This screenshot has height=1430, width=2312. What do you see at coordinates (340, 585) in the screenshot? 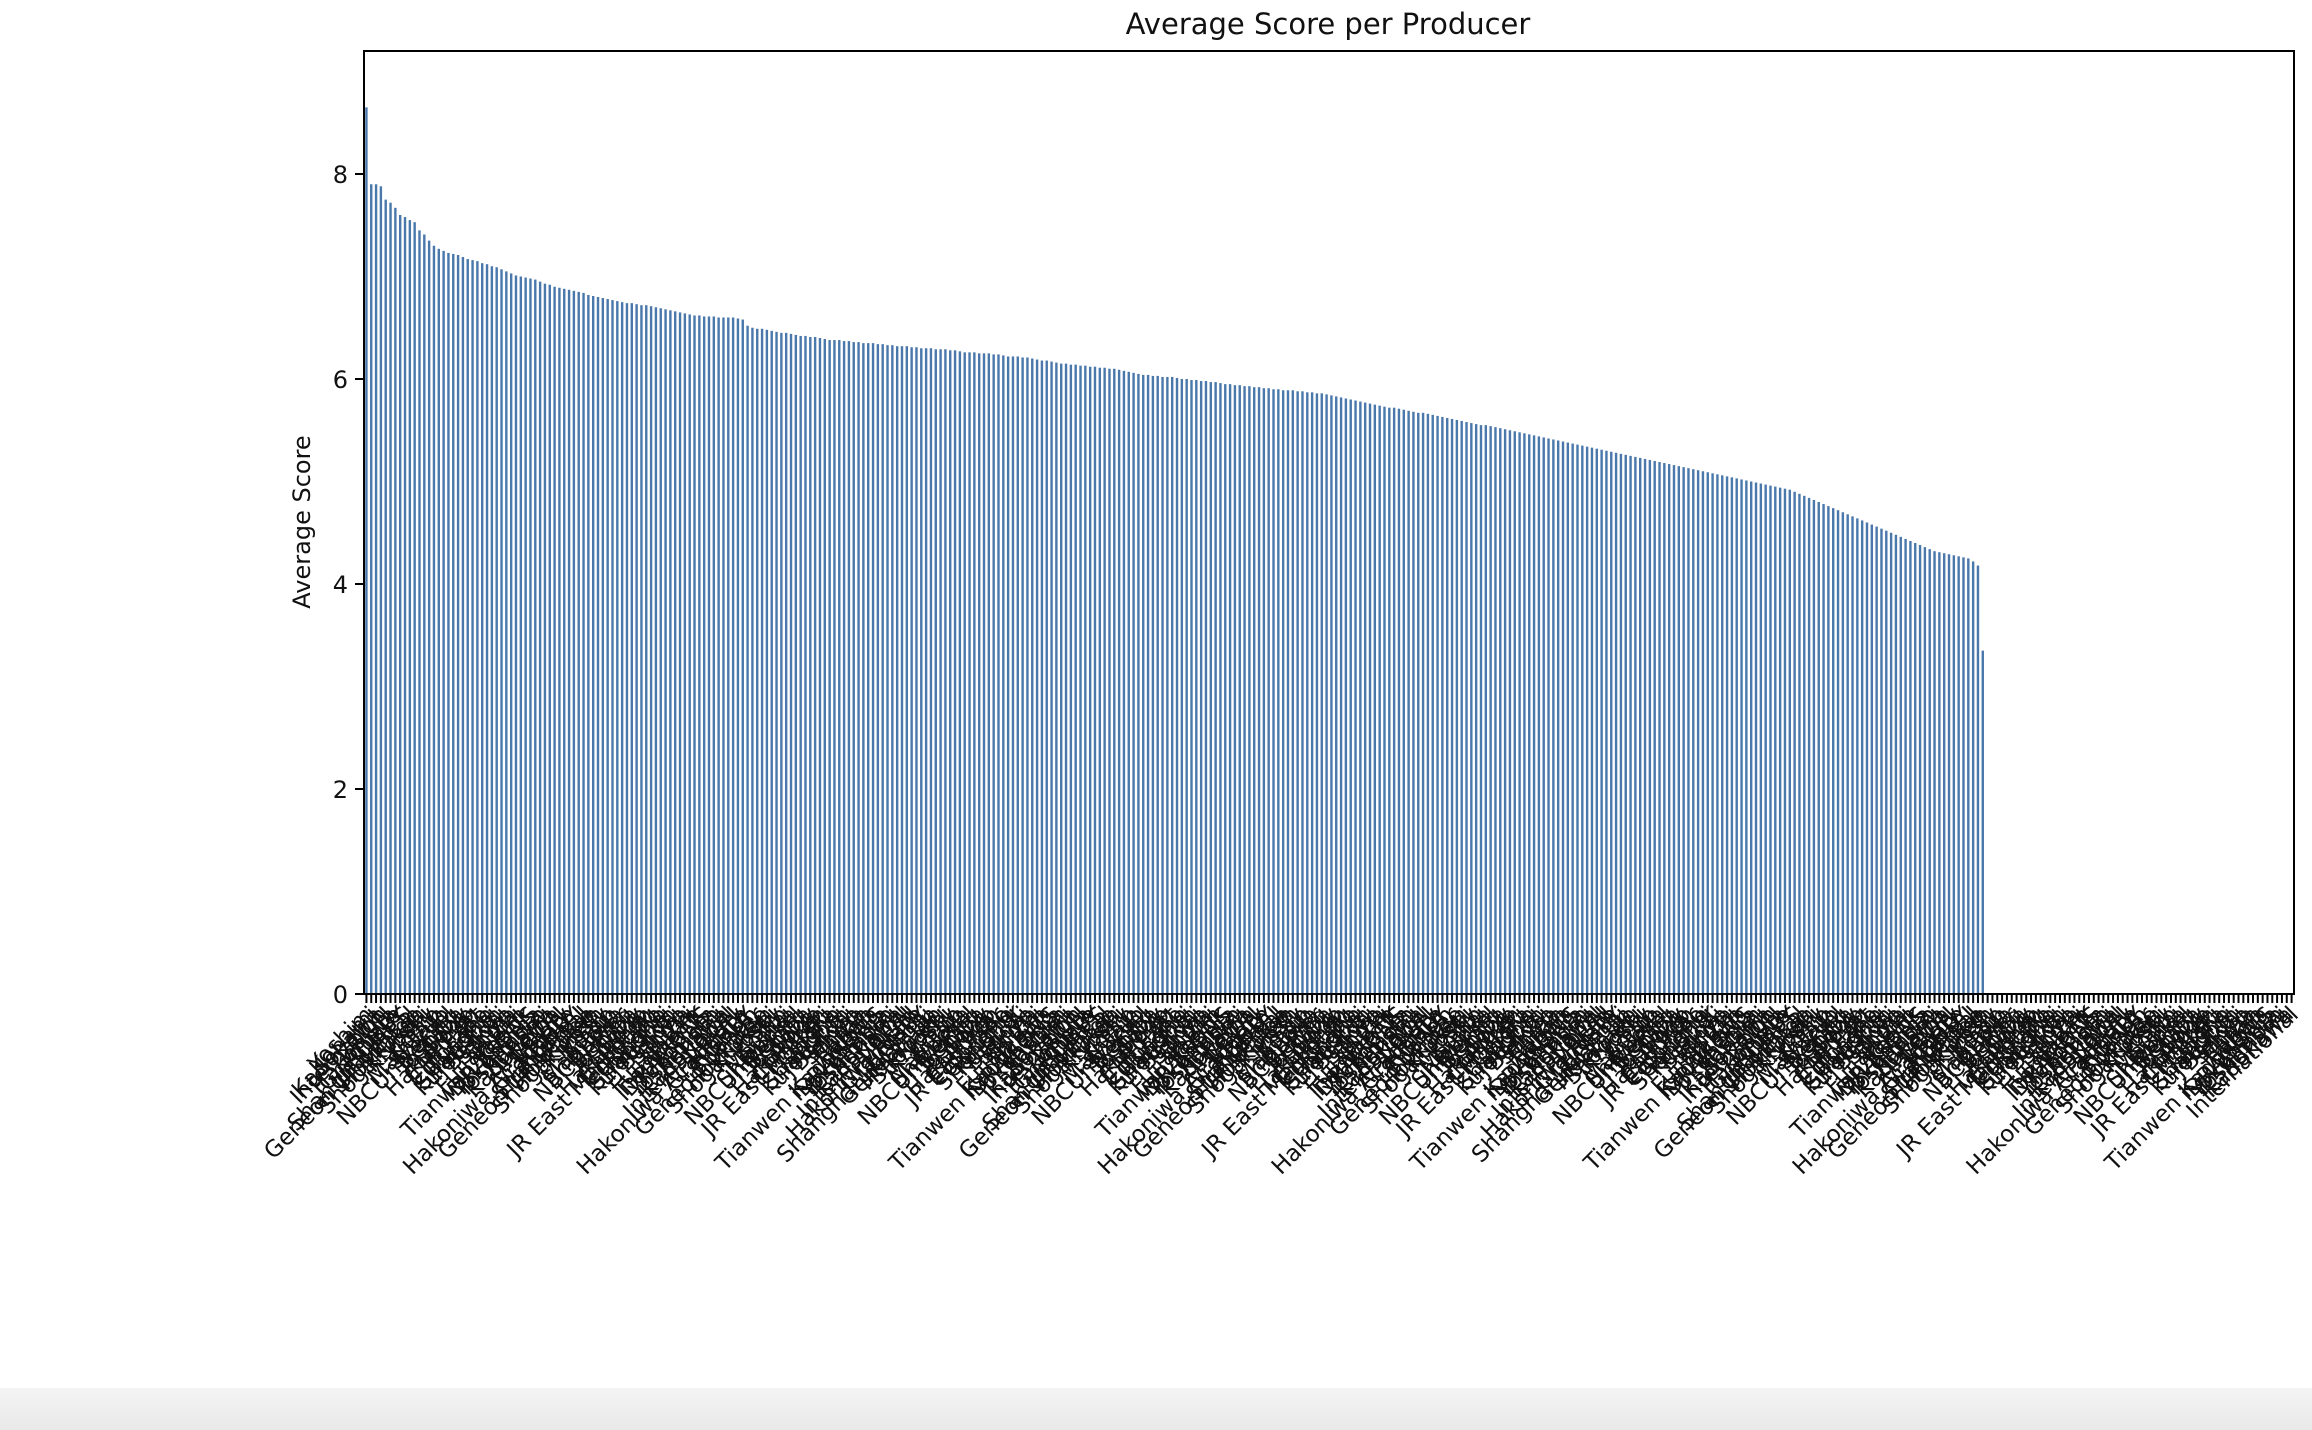
I see `y-tick-label: 4` at bounding box center [340, 585].